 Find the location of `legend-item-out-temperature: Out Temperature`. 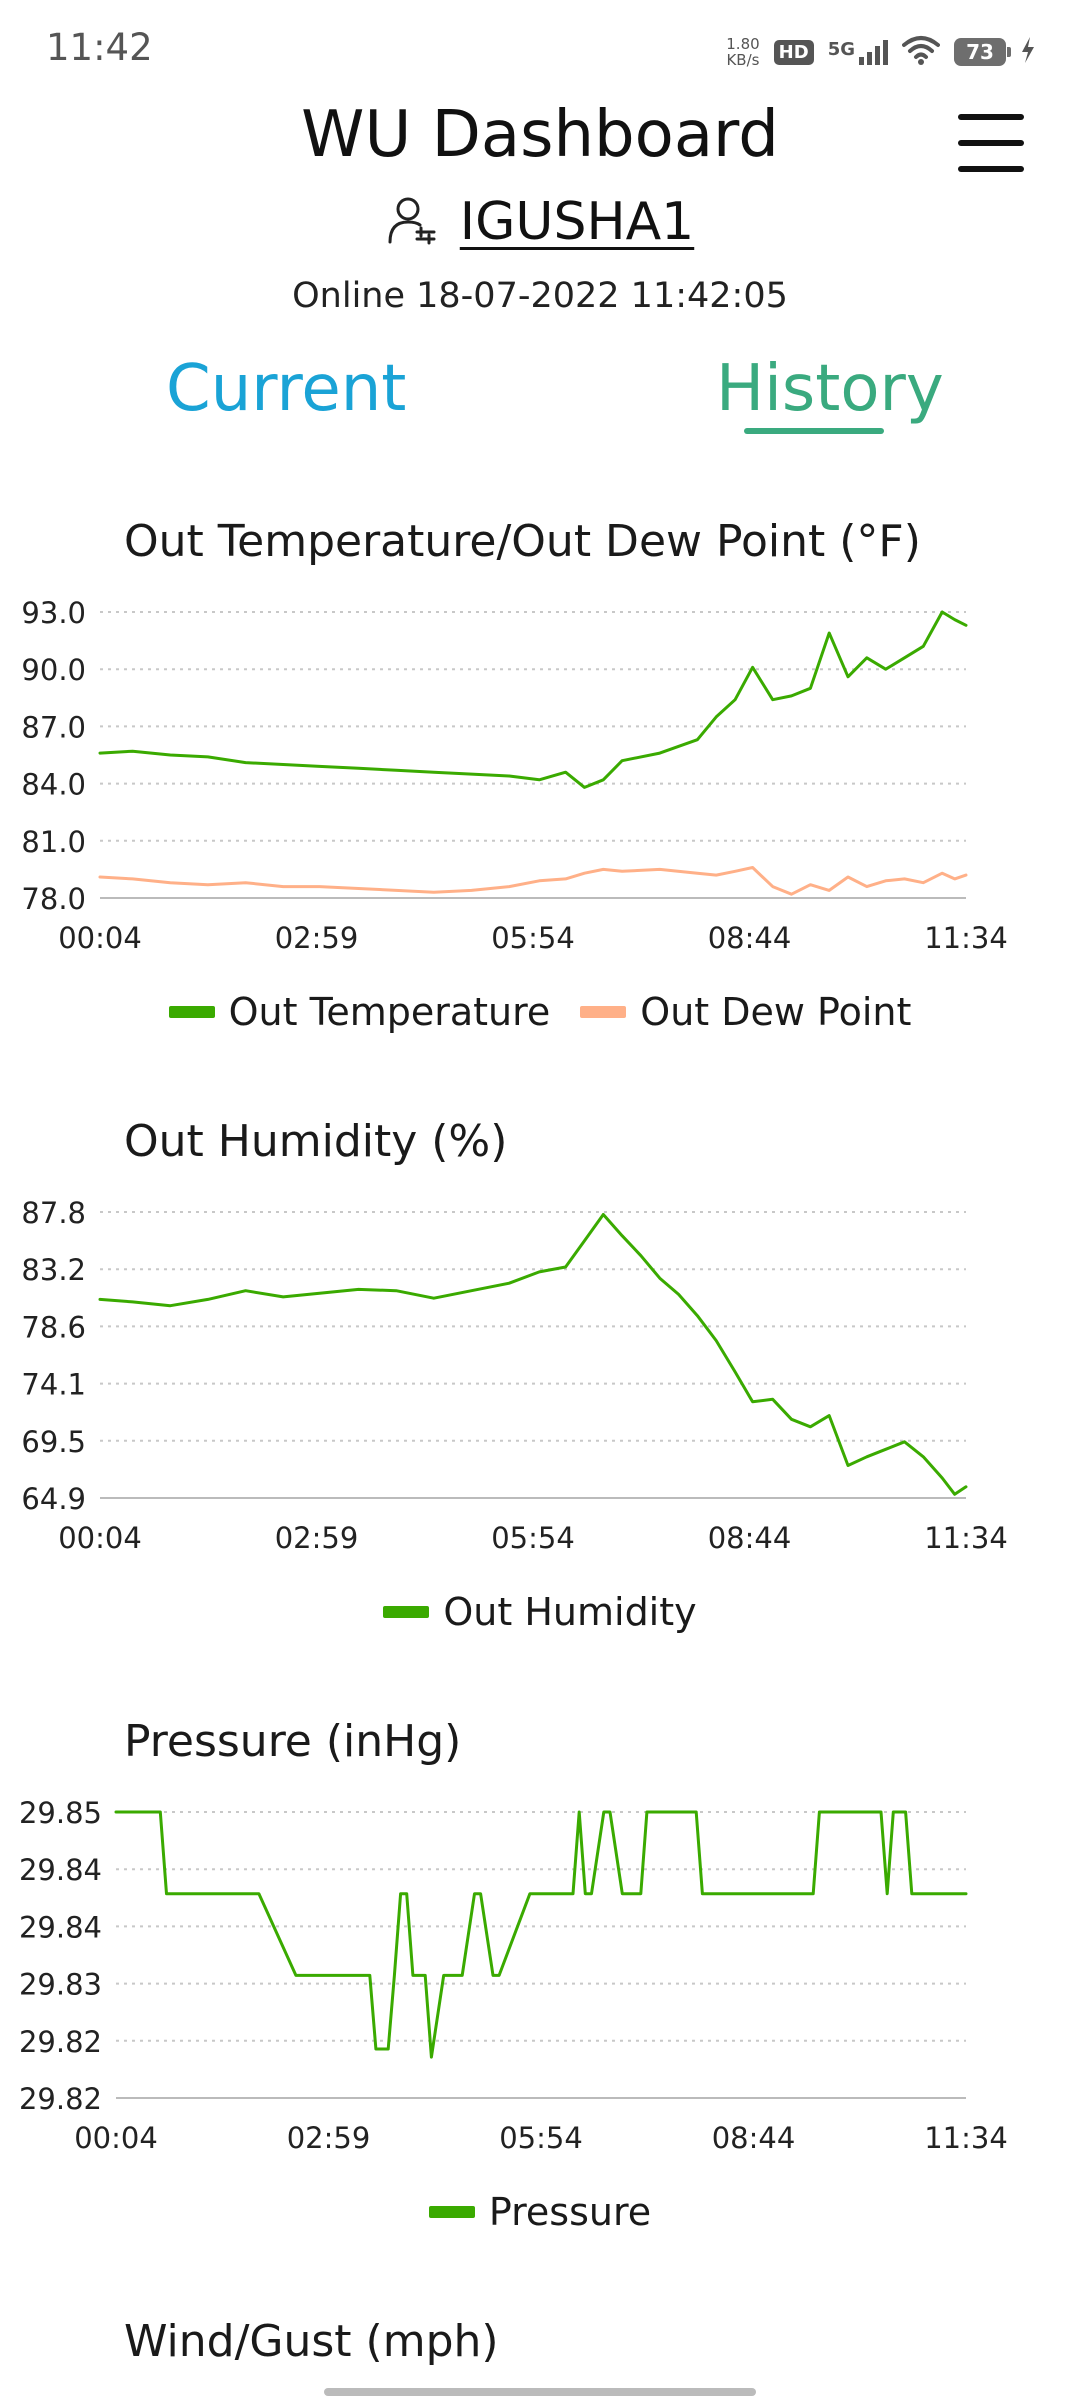

legend-item-out-temperature: Out Temperature is located at coordinates (359, 1012).